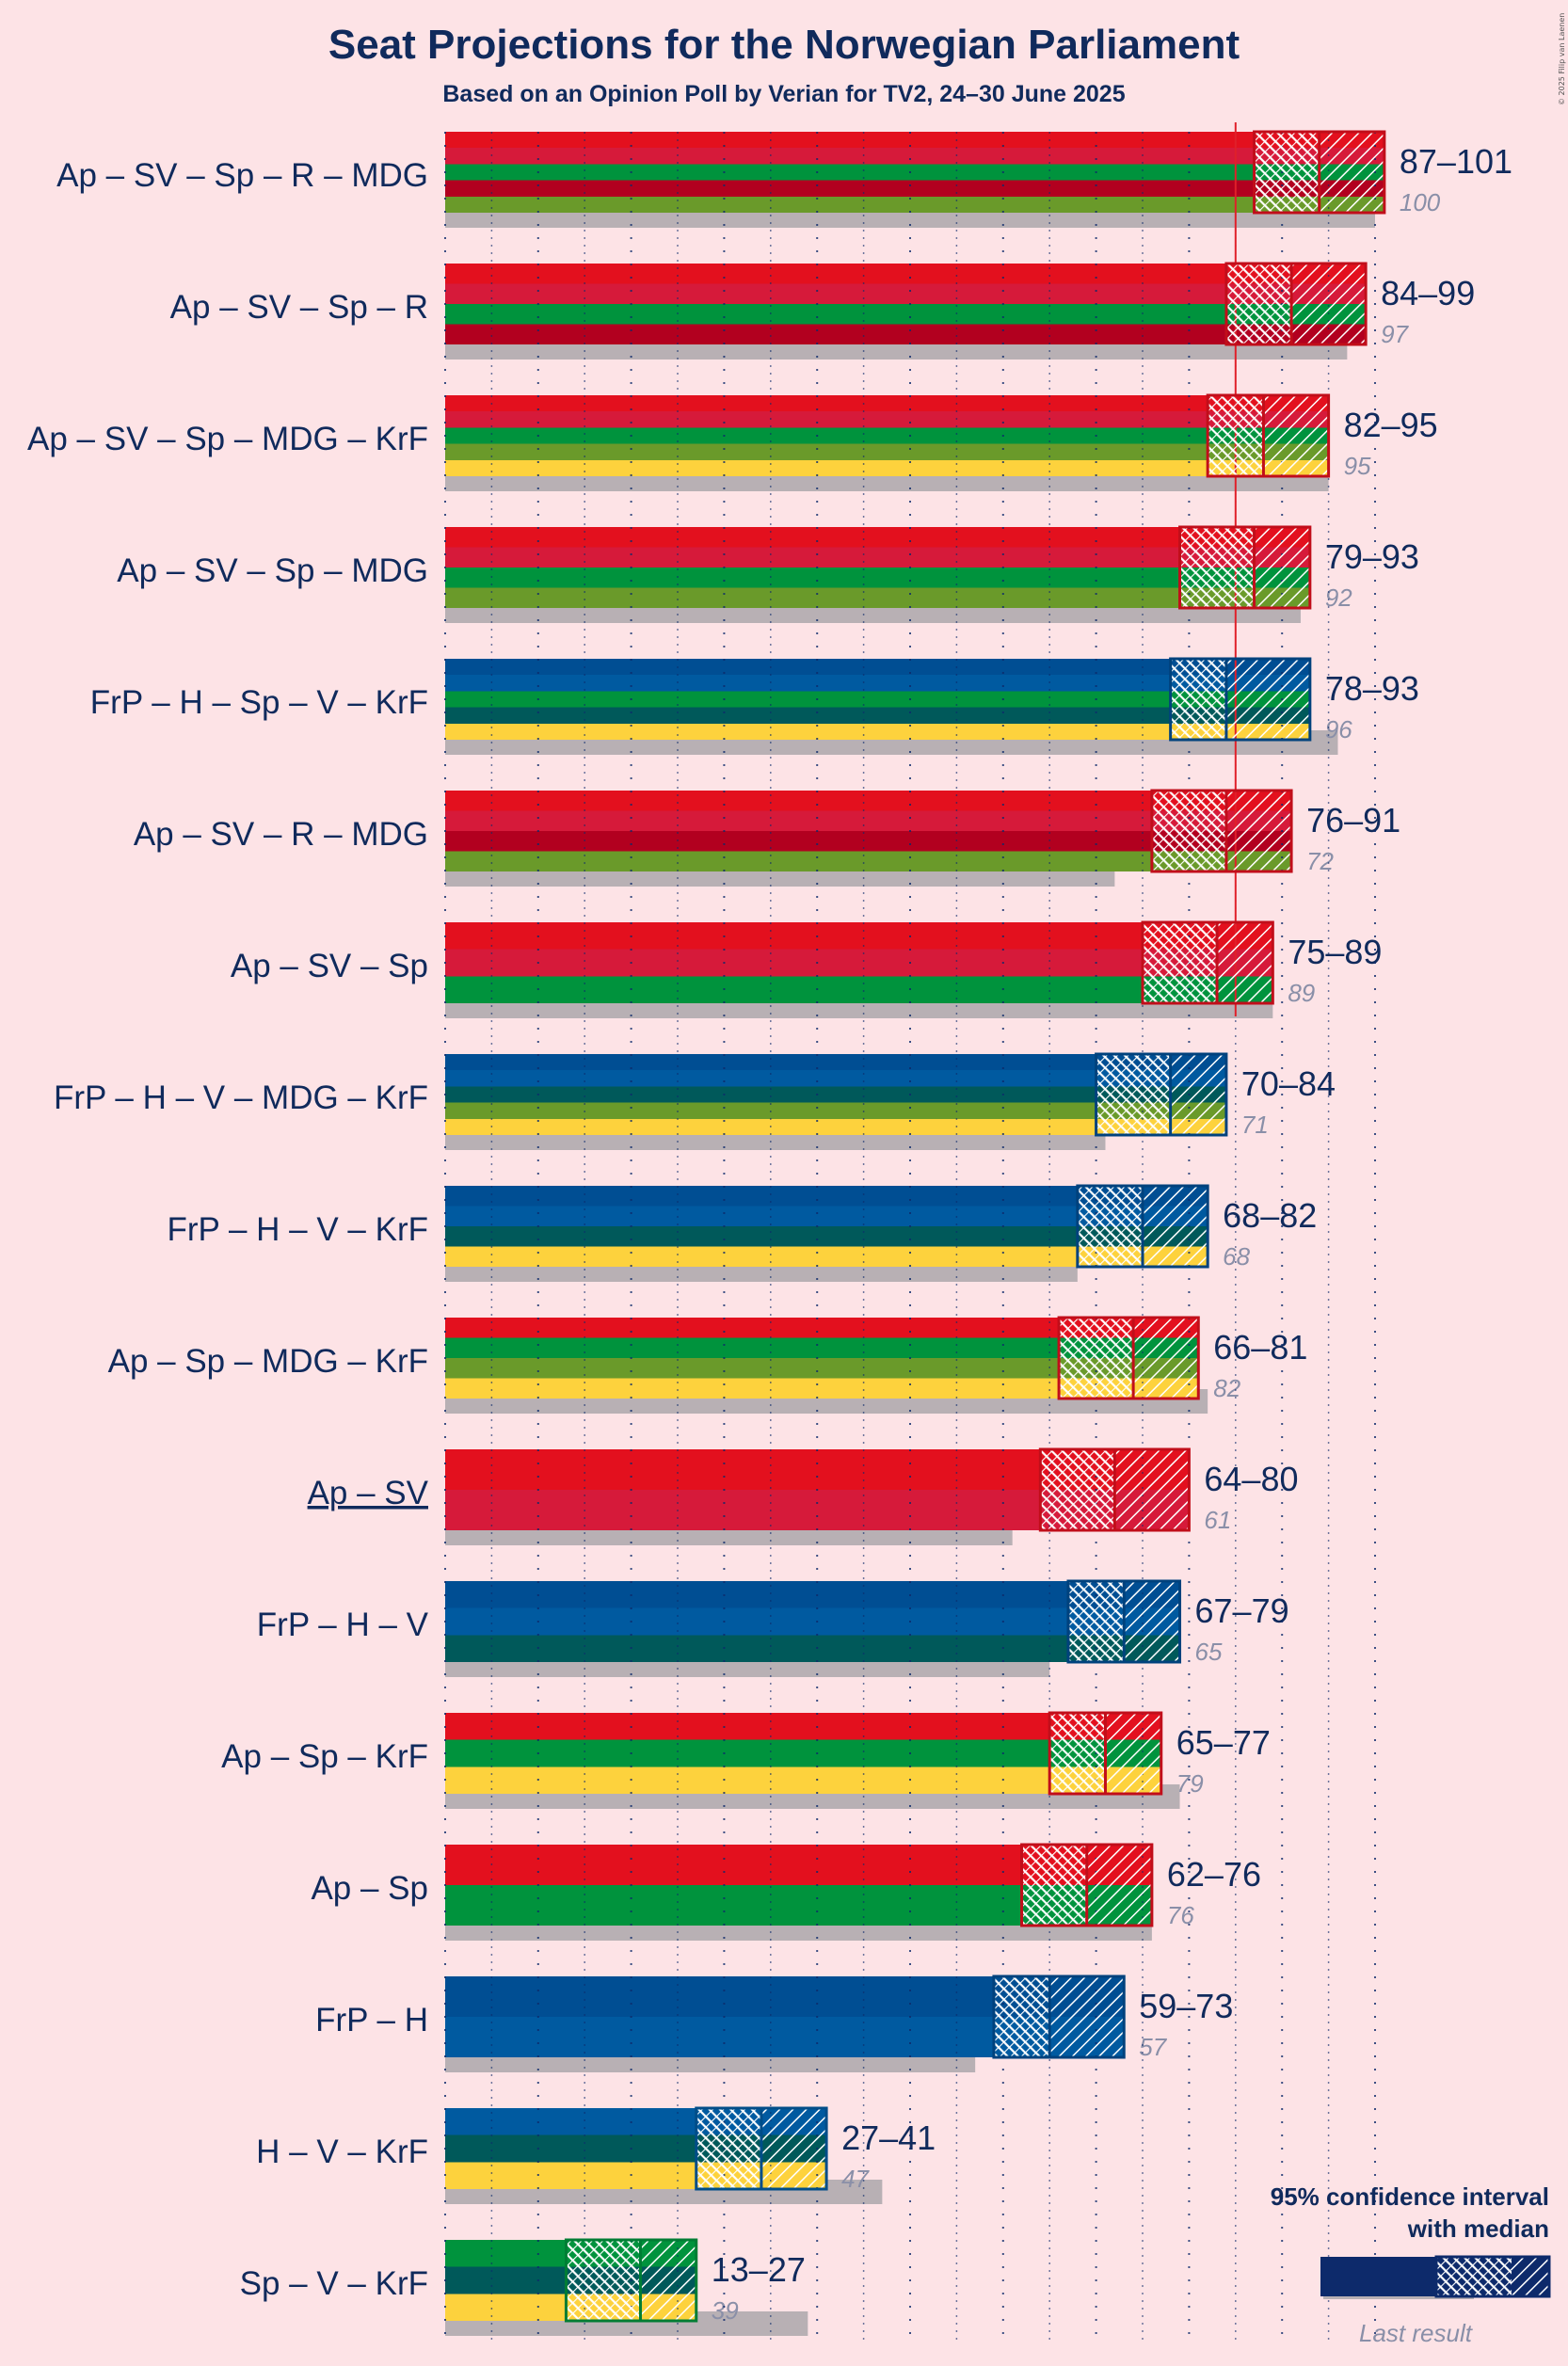 The height and width of the screenshot is (2366, 1568). I want to click on range-label: 13–27, so click(759, 2269).